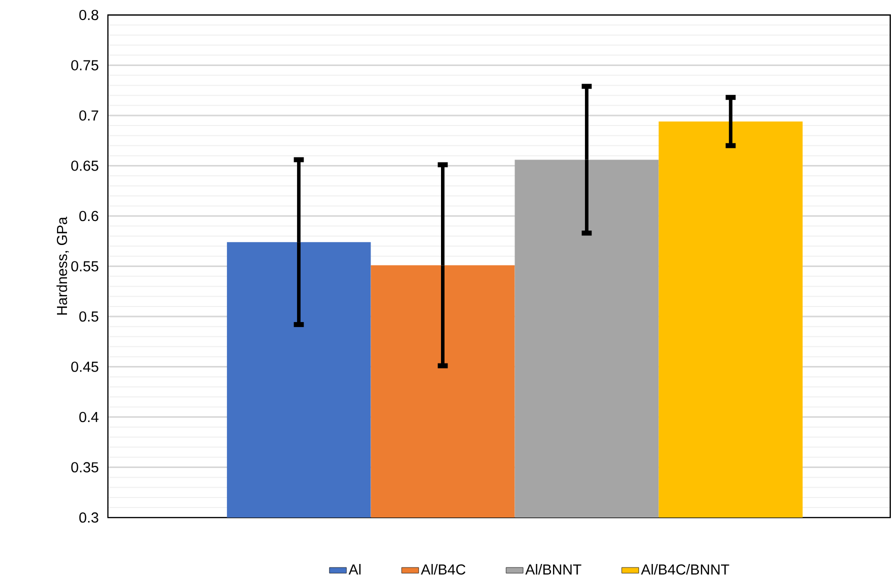 The image size is (891, 585). I want to click on y-tick-label: 0.45, so click(84, 366).